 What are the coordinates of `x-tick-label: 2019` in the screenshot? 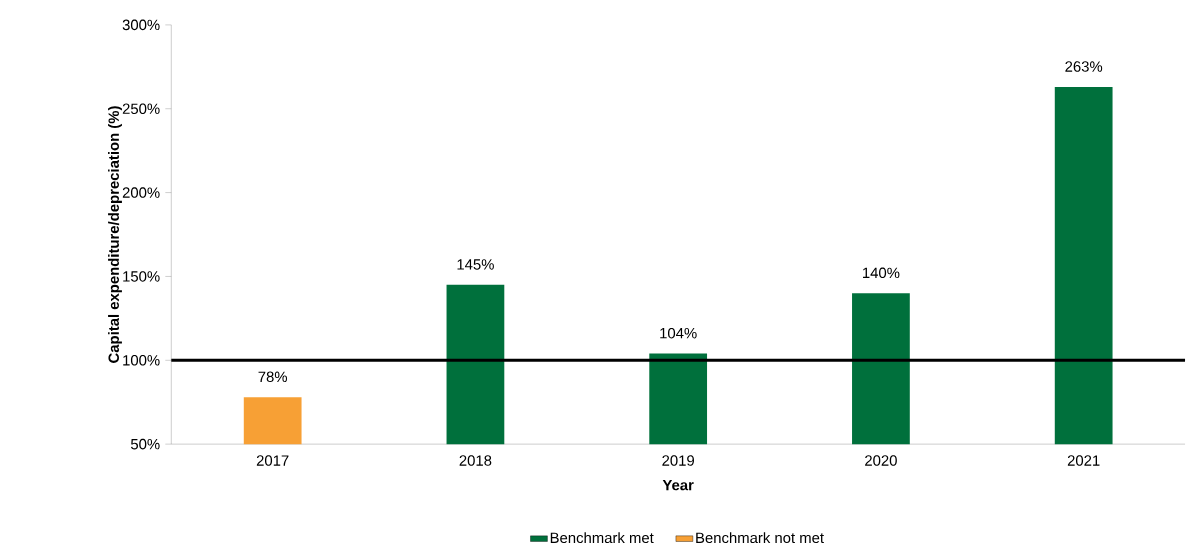 It's located at (678, 460).